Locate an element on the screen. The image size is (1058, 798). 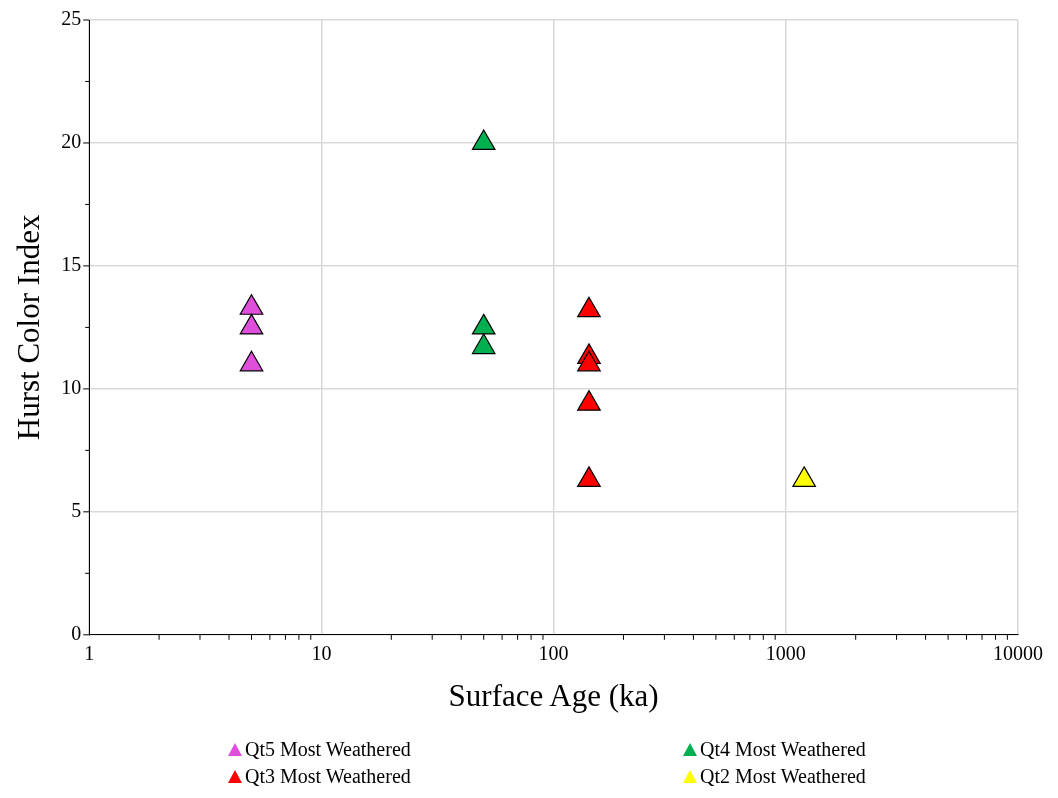
x-tick-label: 1 is located at coordinates (89, 653).